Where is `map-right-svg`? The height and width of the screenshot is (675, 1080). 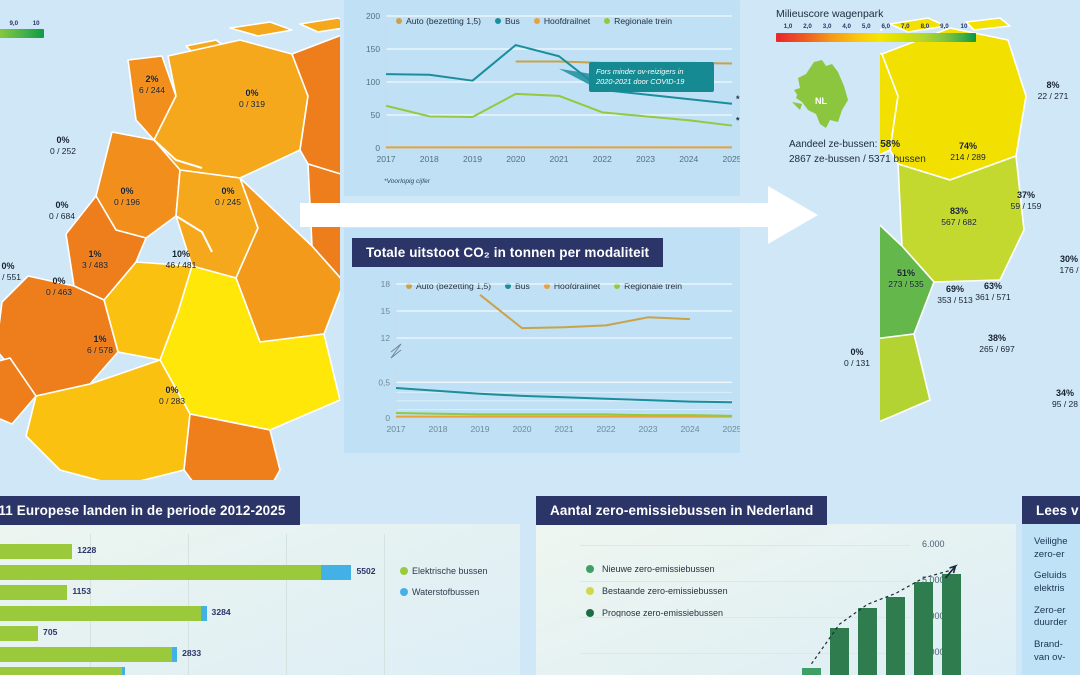
map-right-svg is located at coordinates (953, 220).